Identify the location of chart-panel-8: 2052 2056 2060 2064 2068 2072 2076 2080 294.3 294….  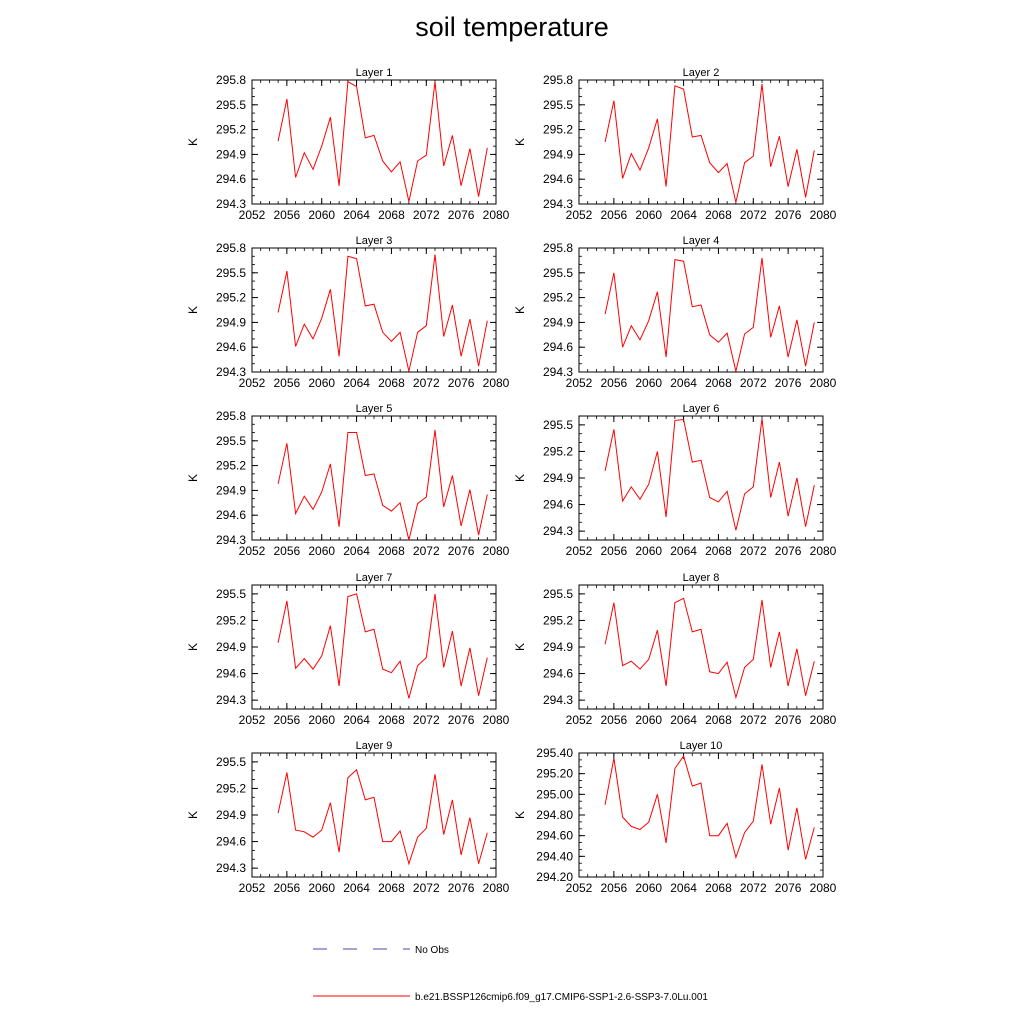
(675, 649).